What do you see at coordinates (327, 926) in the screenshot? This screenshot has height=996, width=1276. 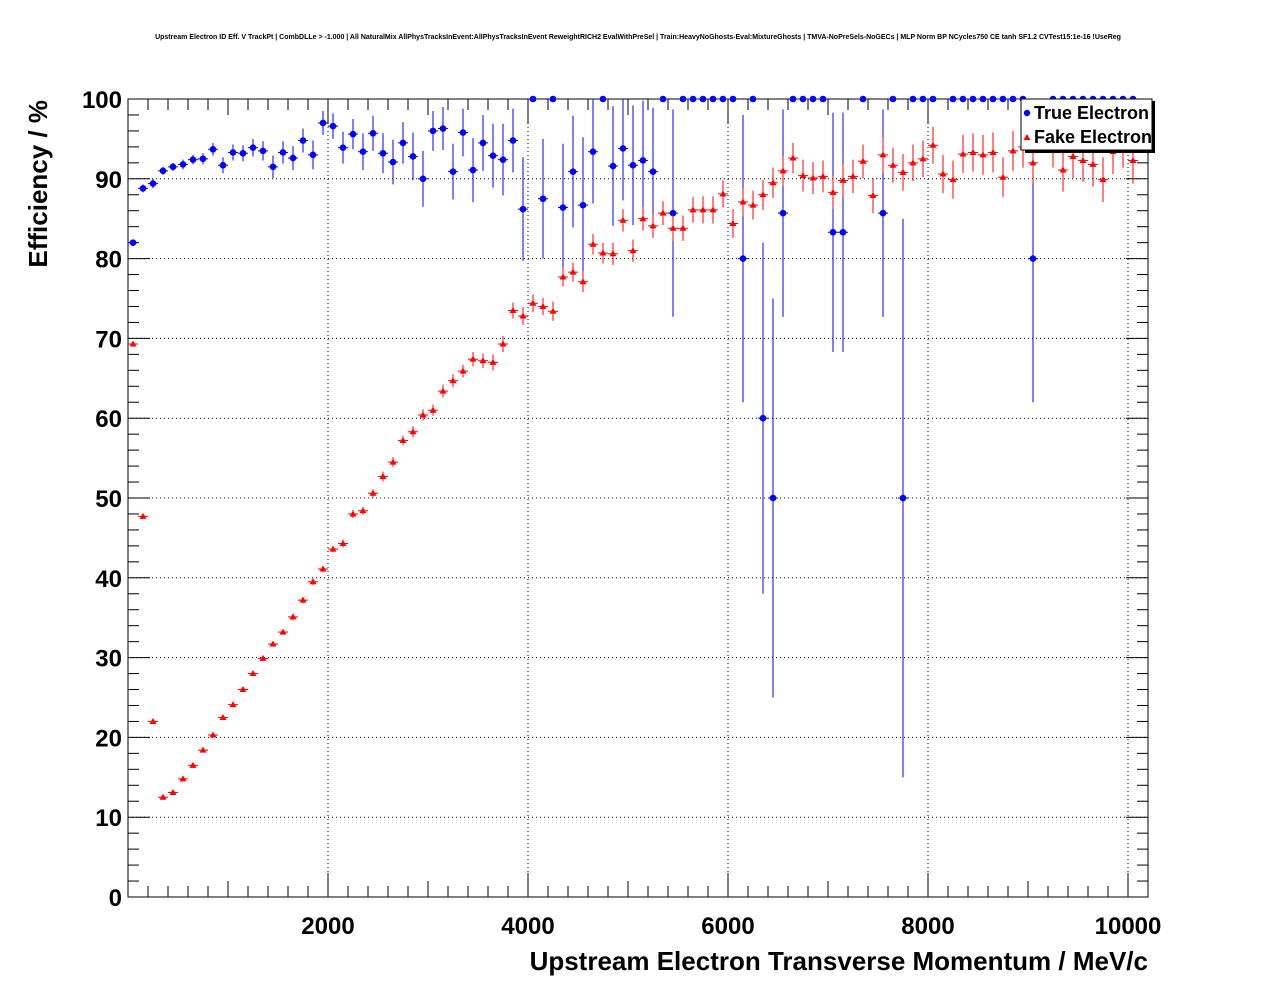 I see `x-tick-label: 2000` at bounding box center [327, 926].